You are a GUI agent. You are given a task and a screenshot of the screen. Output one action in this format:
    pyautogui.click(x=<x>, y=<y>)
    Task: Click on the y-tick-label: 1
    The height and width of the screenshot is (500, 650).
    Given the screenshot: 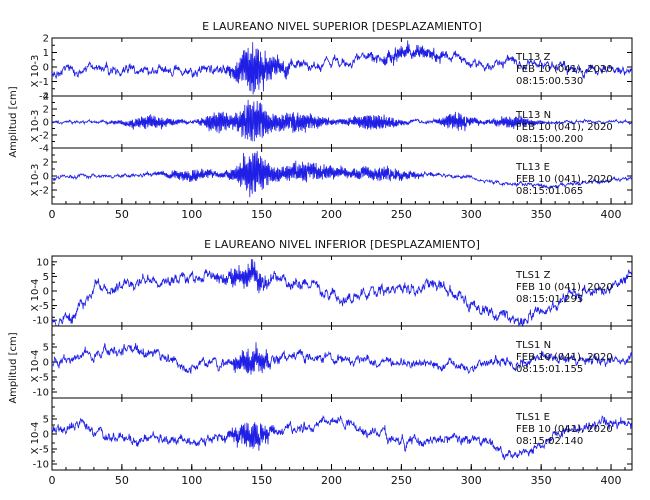 What is the action you would take?
    pyautogui.click(x=46, y=53)
    